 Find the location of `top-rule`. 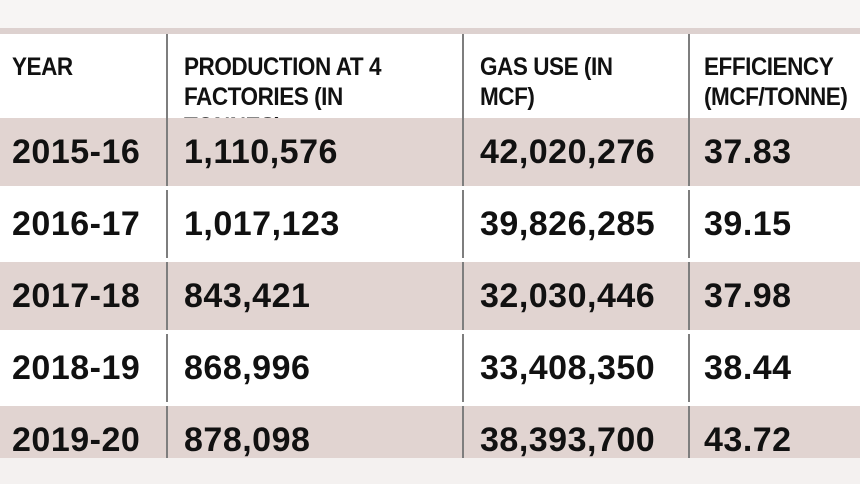

top-rule is located at coordinates (430, 31).